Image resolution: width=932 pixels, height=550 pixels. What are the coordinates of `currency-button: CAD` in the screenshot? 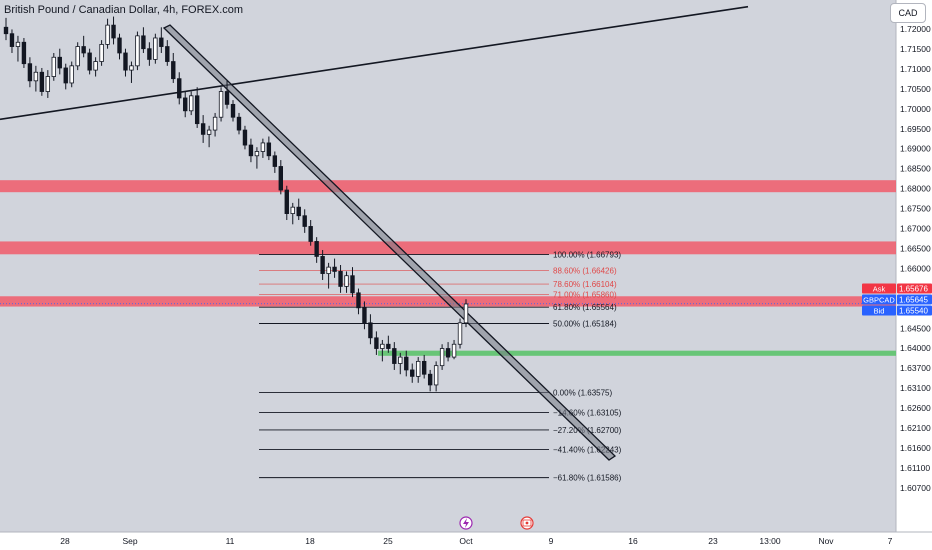 It's located at (908, 13).